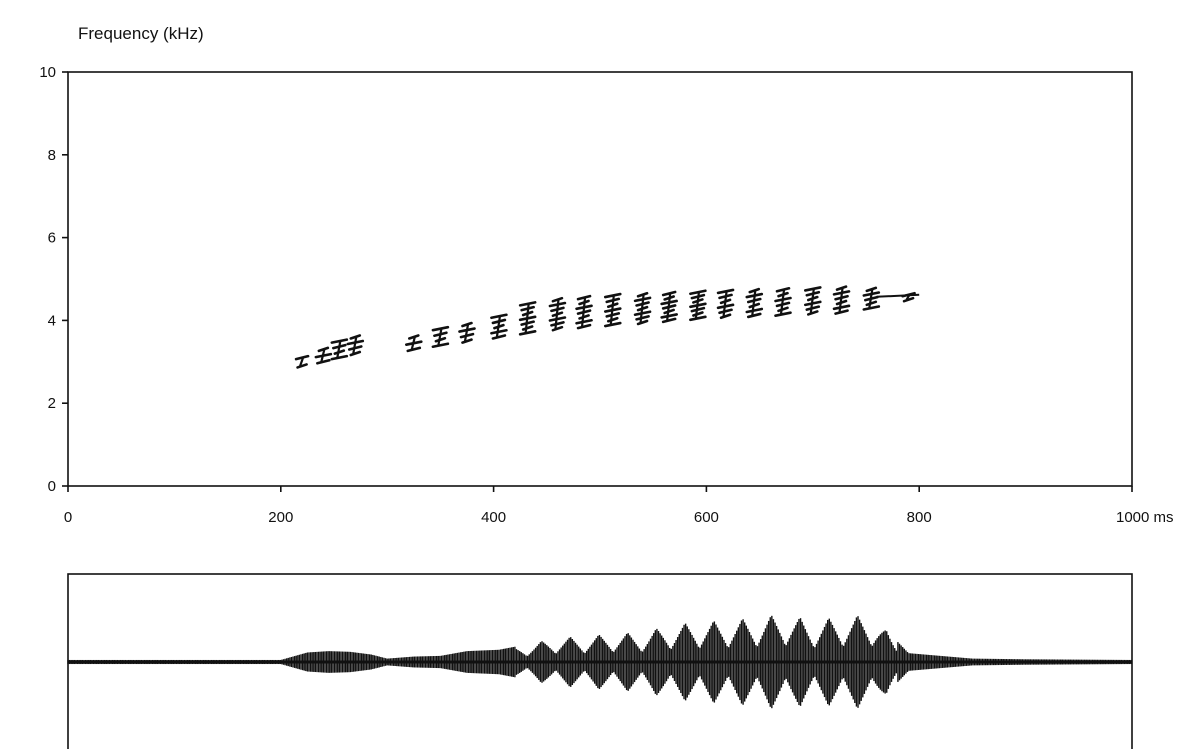 This screenshot has height=749, width=1196. I want to click on spectrogram-x-axis: 0 200 400 600 800 1000 ms, so click(619, 506).